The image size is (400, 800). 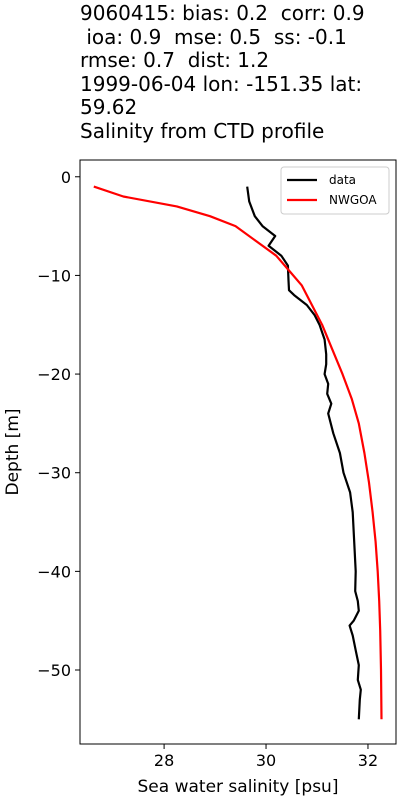 I want to click on title-line-2: ioa: 0.9 mse: 0.5 ss: -0.1, so click(x=213, y=36).